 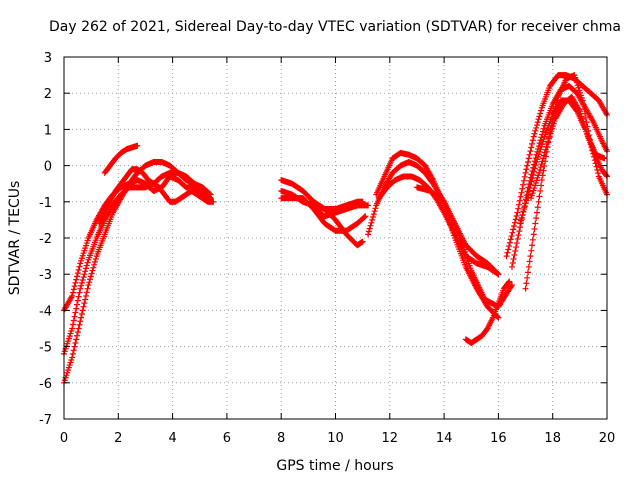 I want to click on x-tick-label: 14, so click(x=444, y=438).